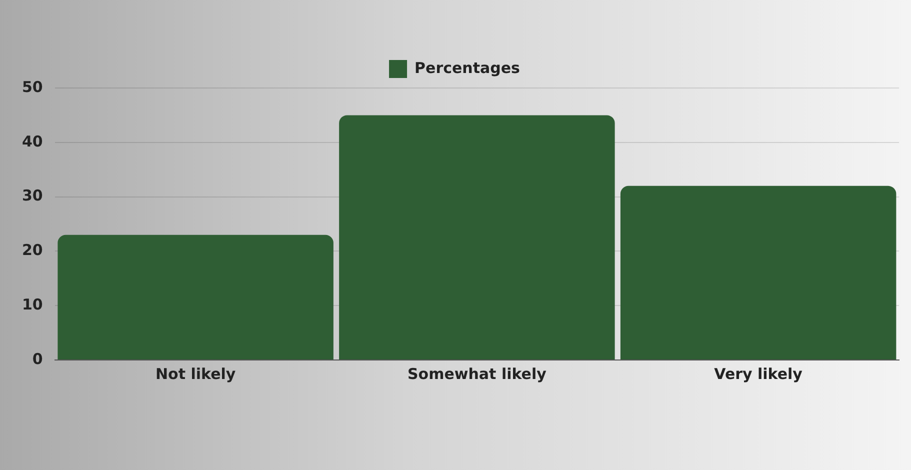  I want to click on y-tick-label: 50, so click(32, 87).